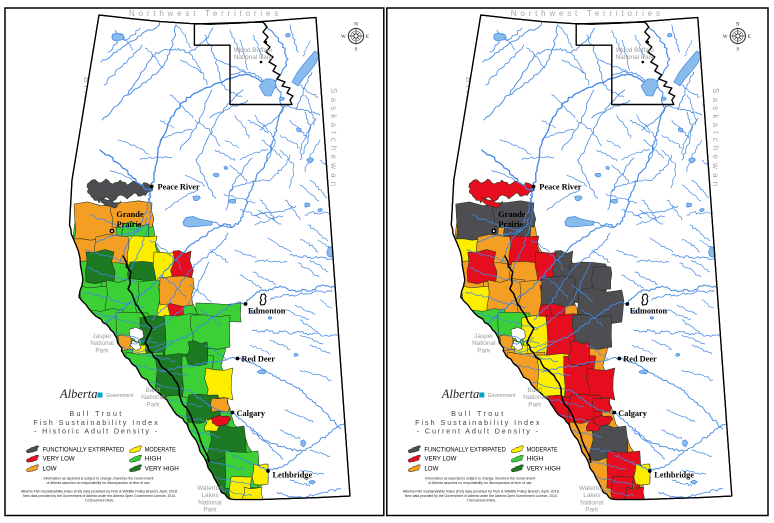 The width and height of the screenshot is (774, 523). Describe the element at coordinates (96, 430) in the screenshot. I see `svg-text: - Historic Adult Density -` at that location.